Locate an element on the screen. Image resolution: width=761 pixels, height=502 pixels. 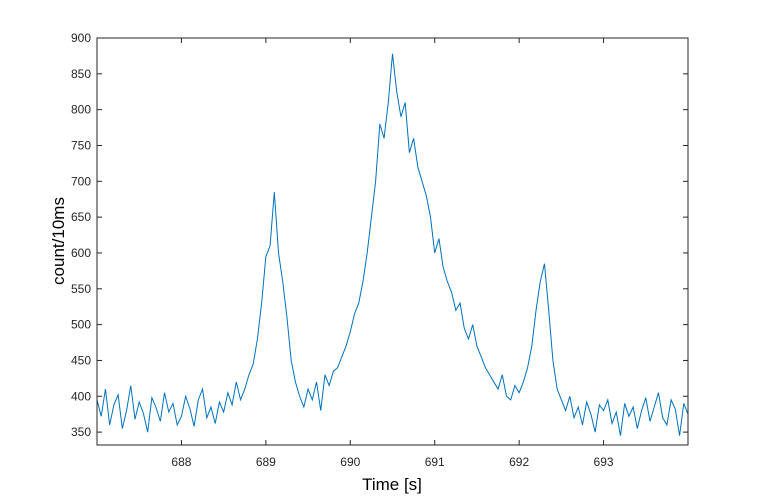
x-tick-label: 688 is located at coordinates (181, 462).